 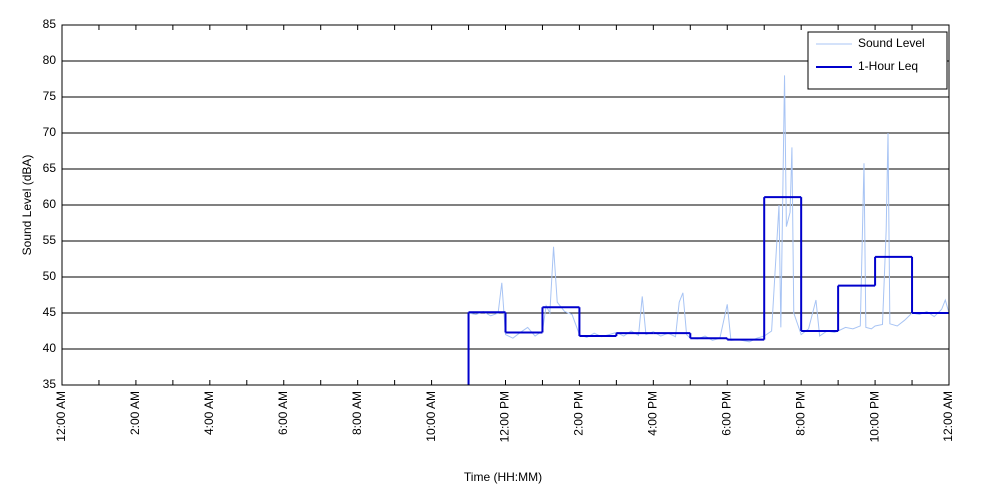 I want to click on x-tick-label: 4:00 PM, so click(x=653, y=413).